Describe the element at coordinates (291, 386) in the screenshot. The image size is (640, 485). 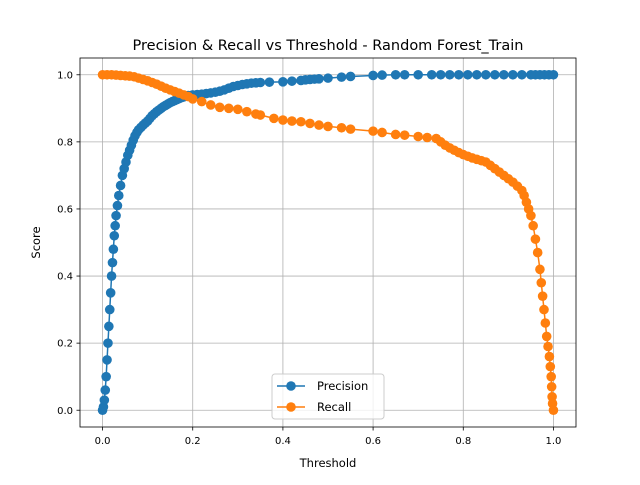
I see `legend-precision-marker` at that location.